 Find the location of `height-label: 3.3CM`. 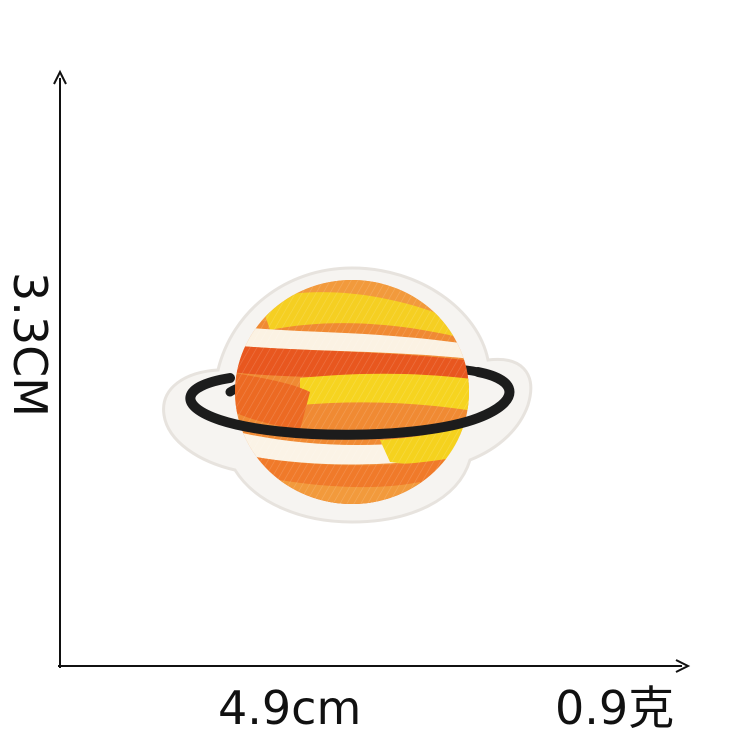

height-label: 3.3CM is located at coordinates (30, 344).